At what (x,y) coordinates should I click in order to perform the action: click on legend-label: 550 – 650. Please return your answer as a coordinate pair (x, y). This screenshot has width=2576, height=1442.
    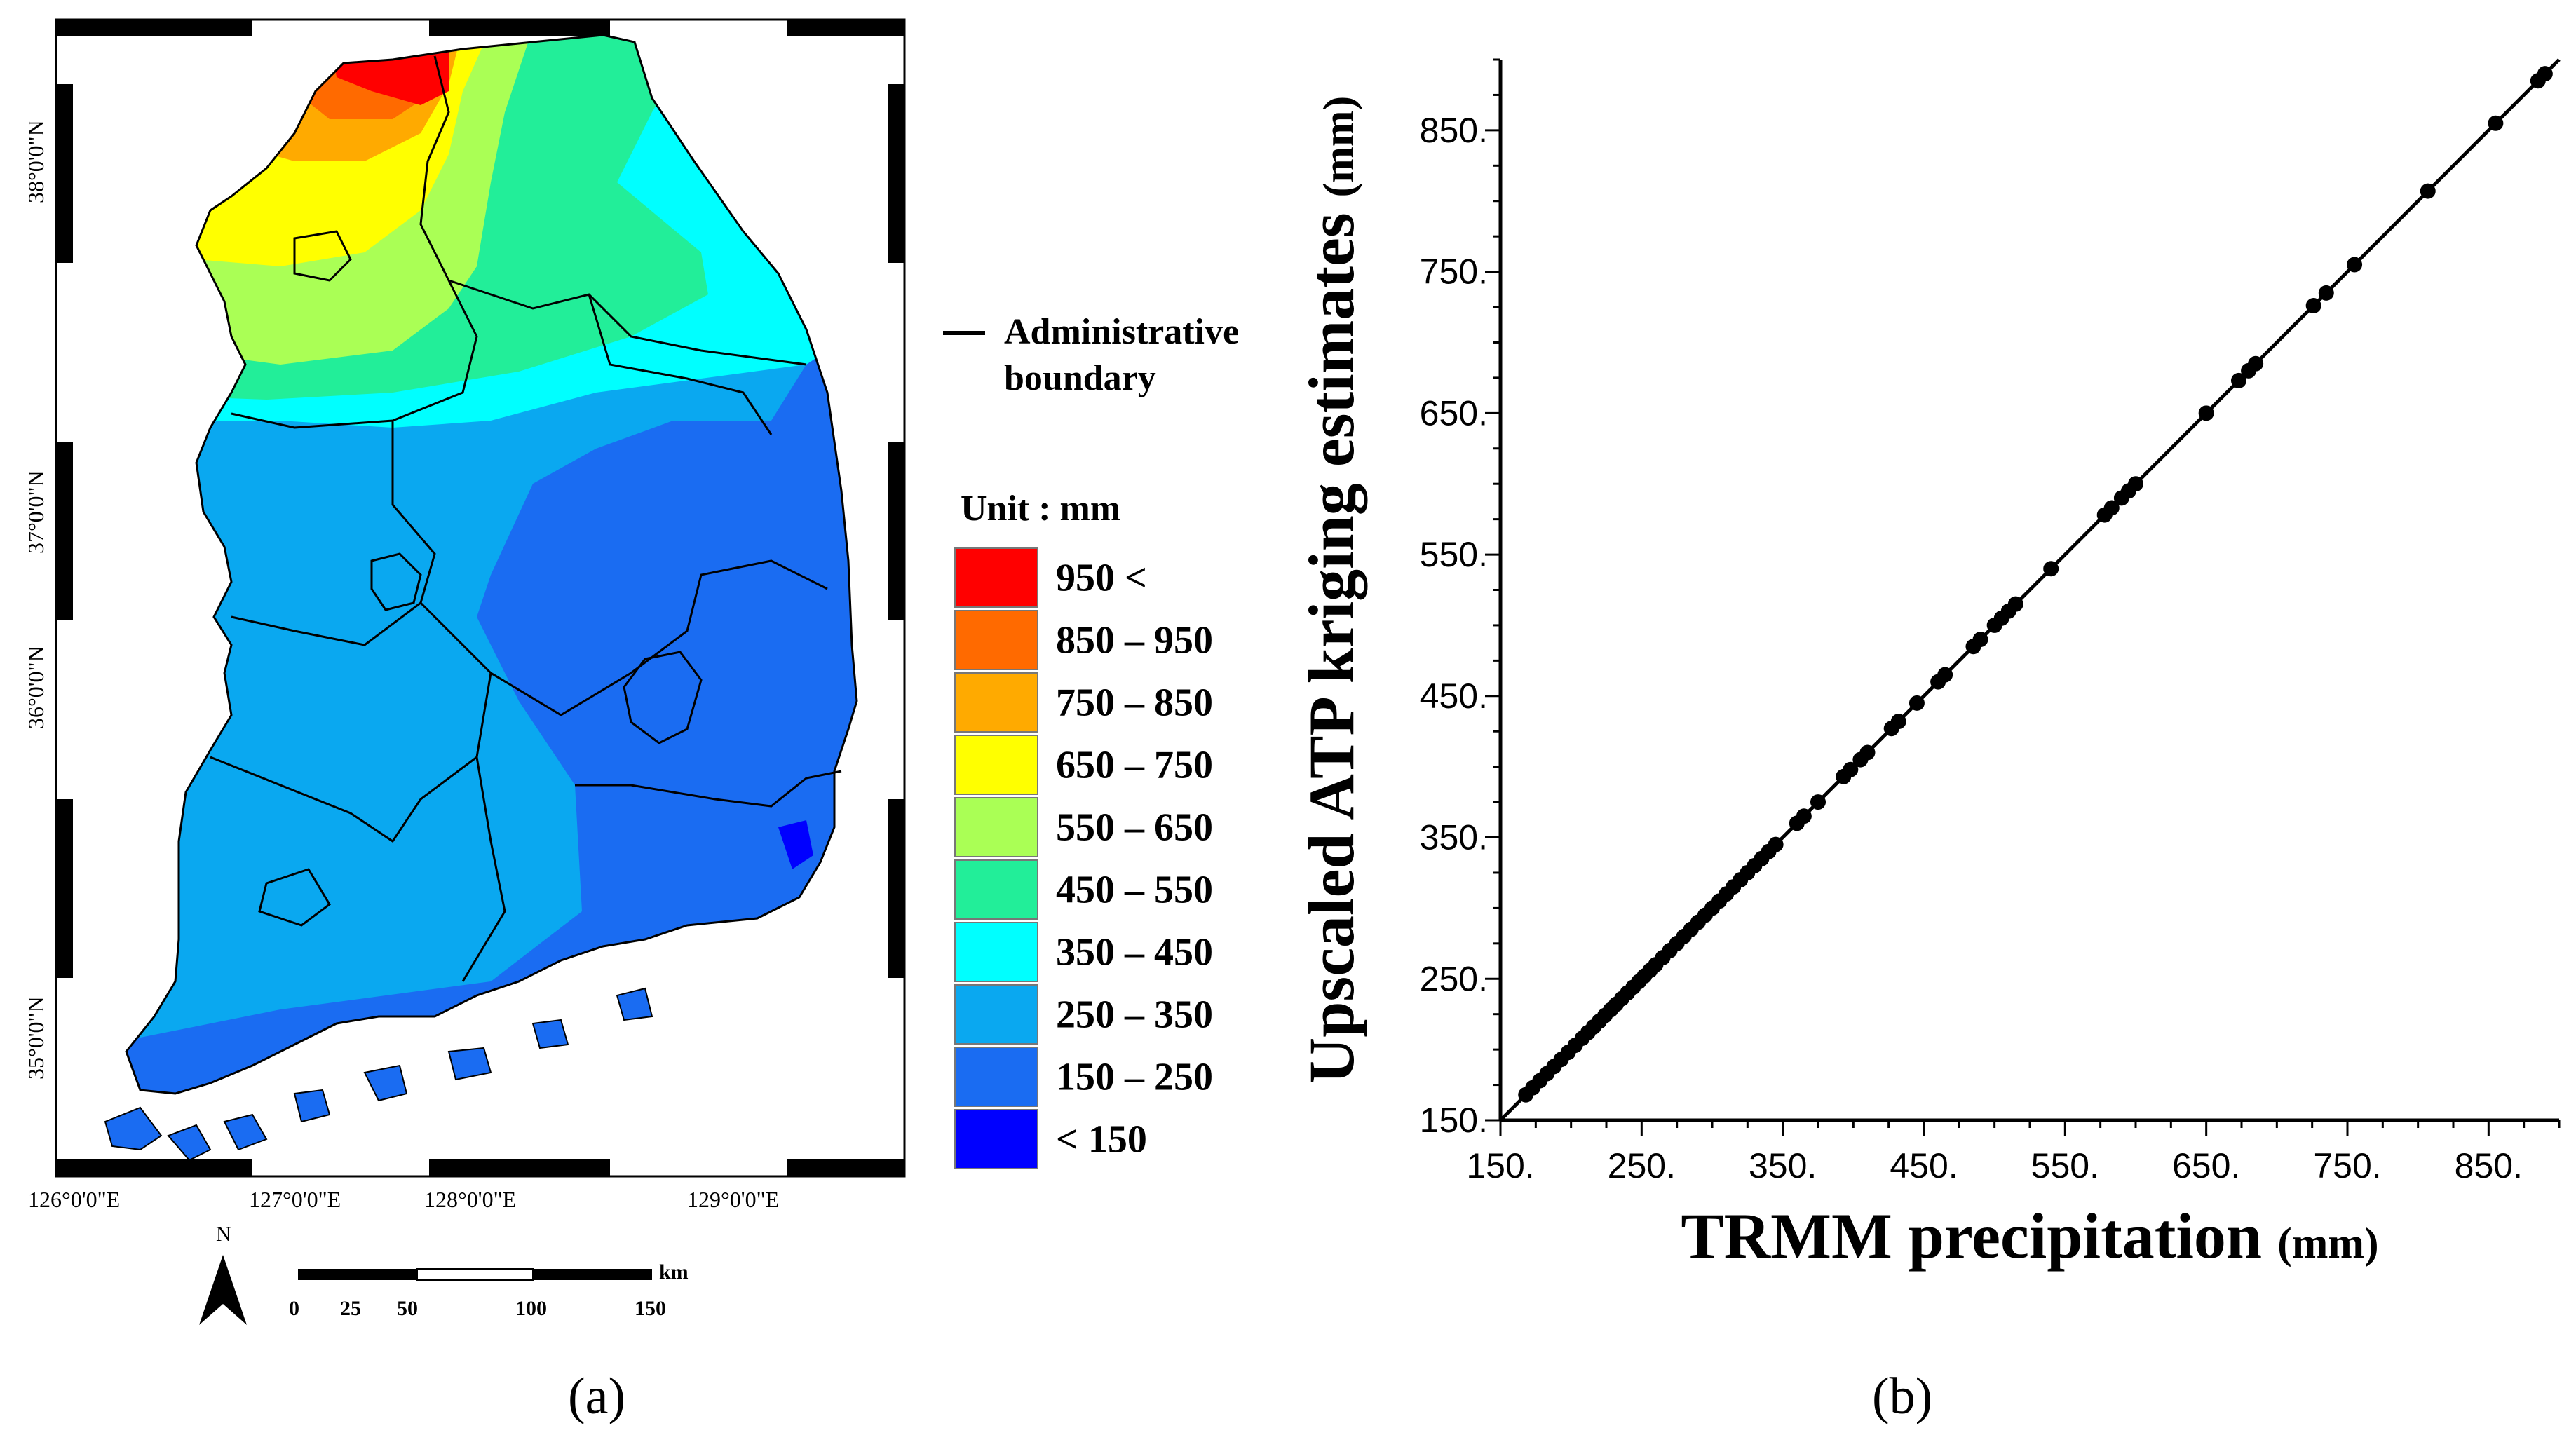
    Looking at the image, I should click on (1134, 827).